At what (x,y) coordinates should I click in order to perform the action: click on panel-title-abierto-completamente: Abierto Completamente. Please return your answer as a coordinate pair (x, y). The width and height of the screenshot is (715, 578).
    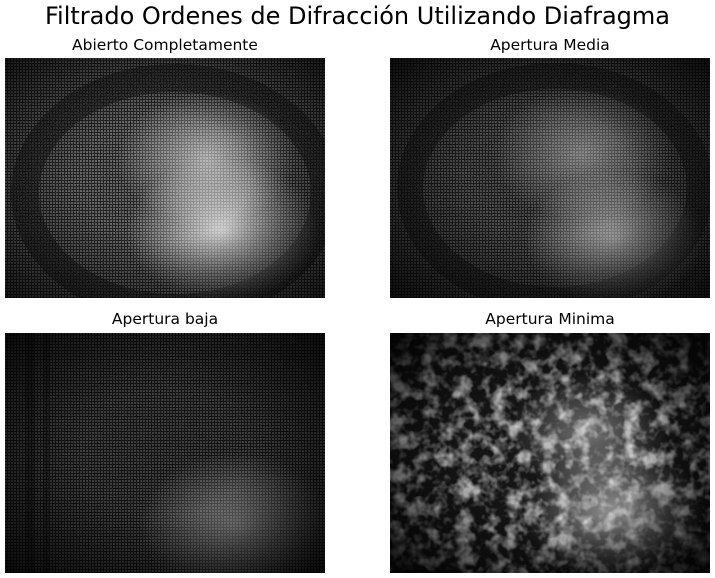
    Looking at the image, I should click on (165, 45).